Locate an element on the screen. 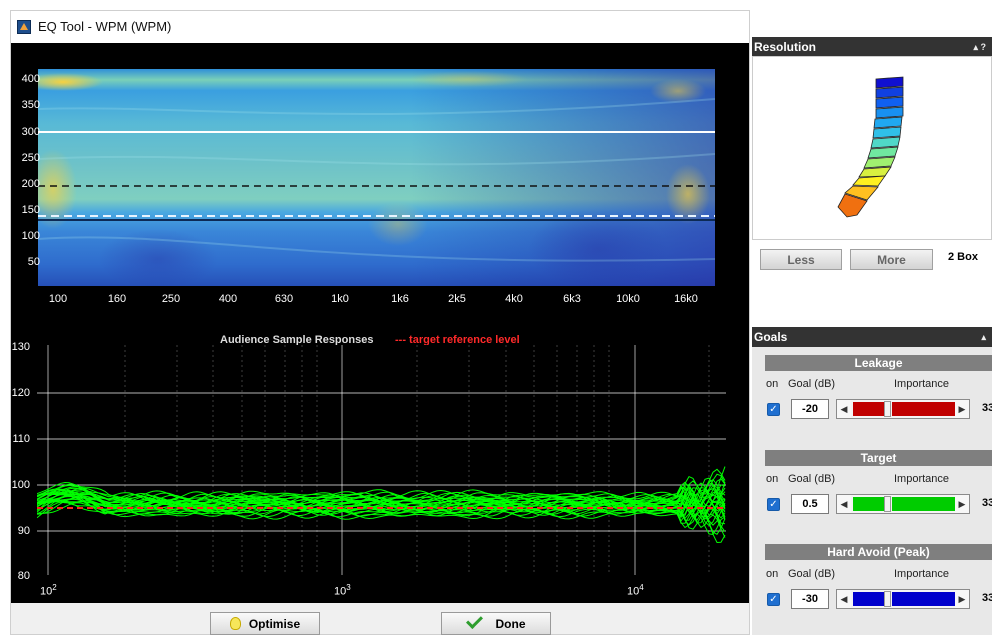 The image size is (992, 635). optimise-button: Optimise is located at coordinates (265, 623).